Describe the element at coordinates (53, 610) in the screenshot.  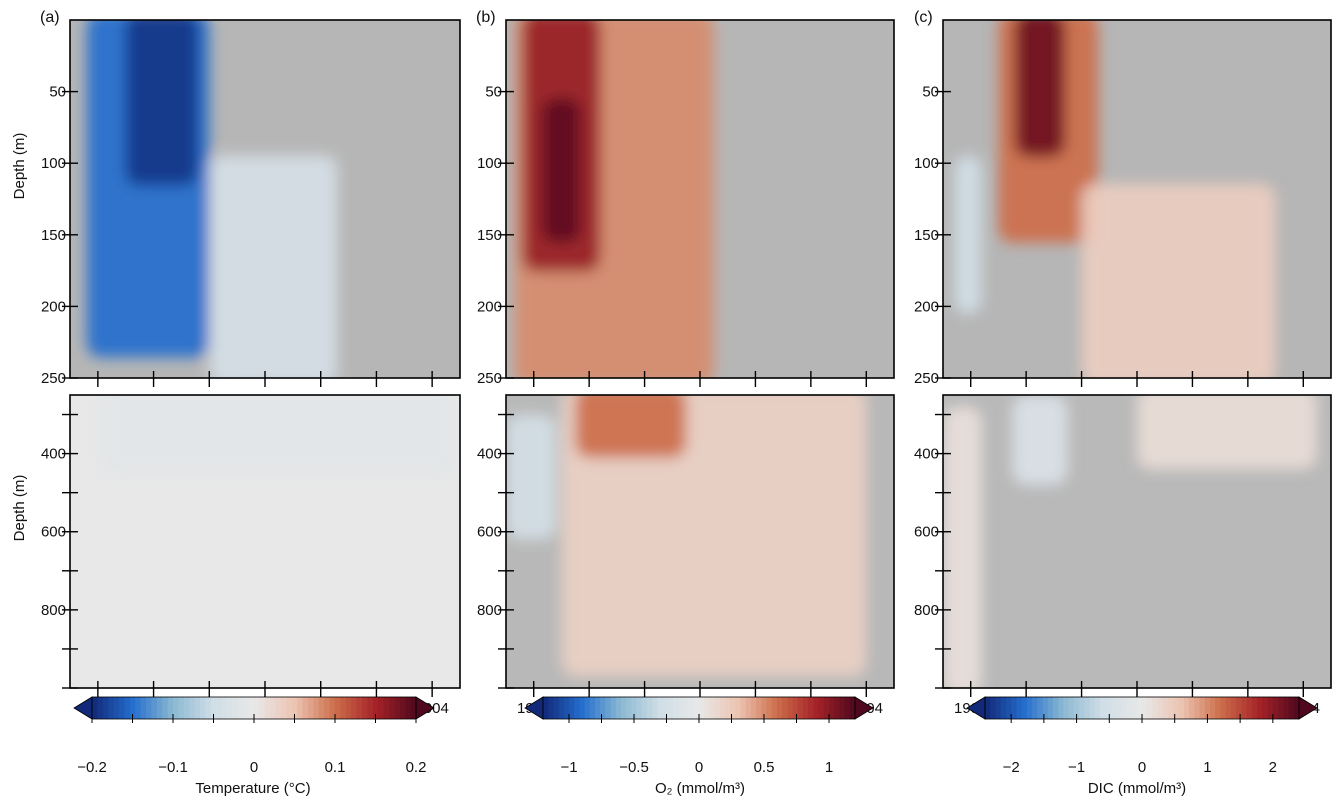
I see `panel-a-lower-ytick-label: 800` at that location.